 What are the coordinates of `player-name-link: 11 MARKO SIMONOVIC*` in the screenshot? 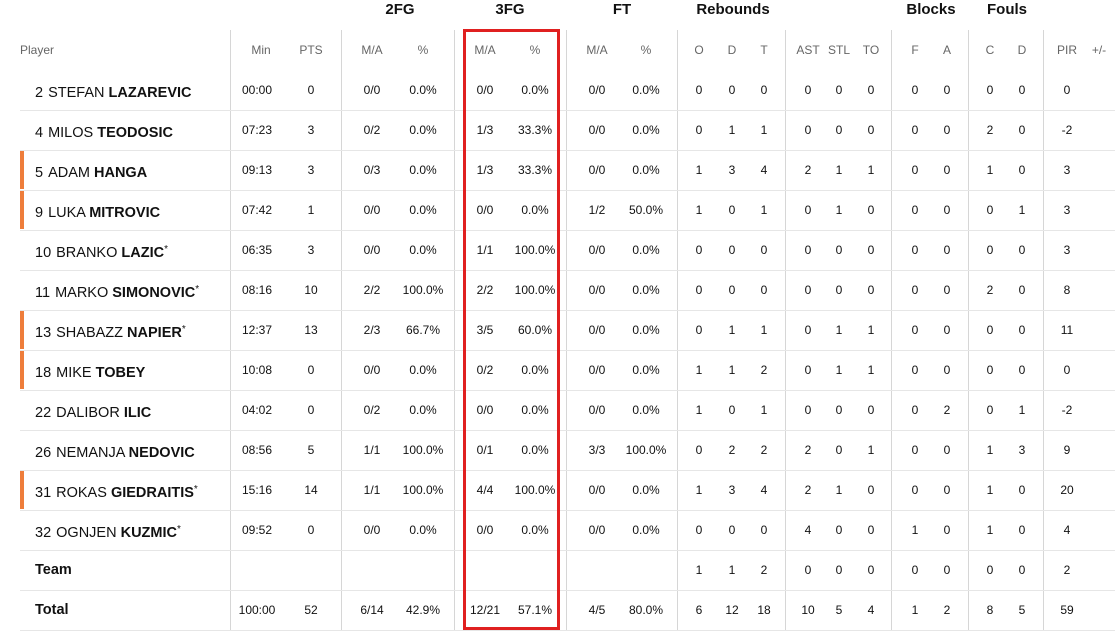 It's located at (117, 290).